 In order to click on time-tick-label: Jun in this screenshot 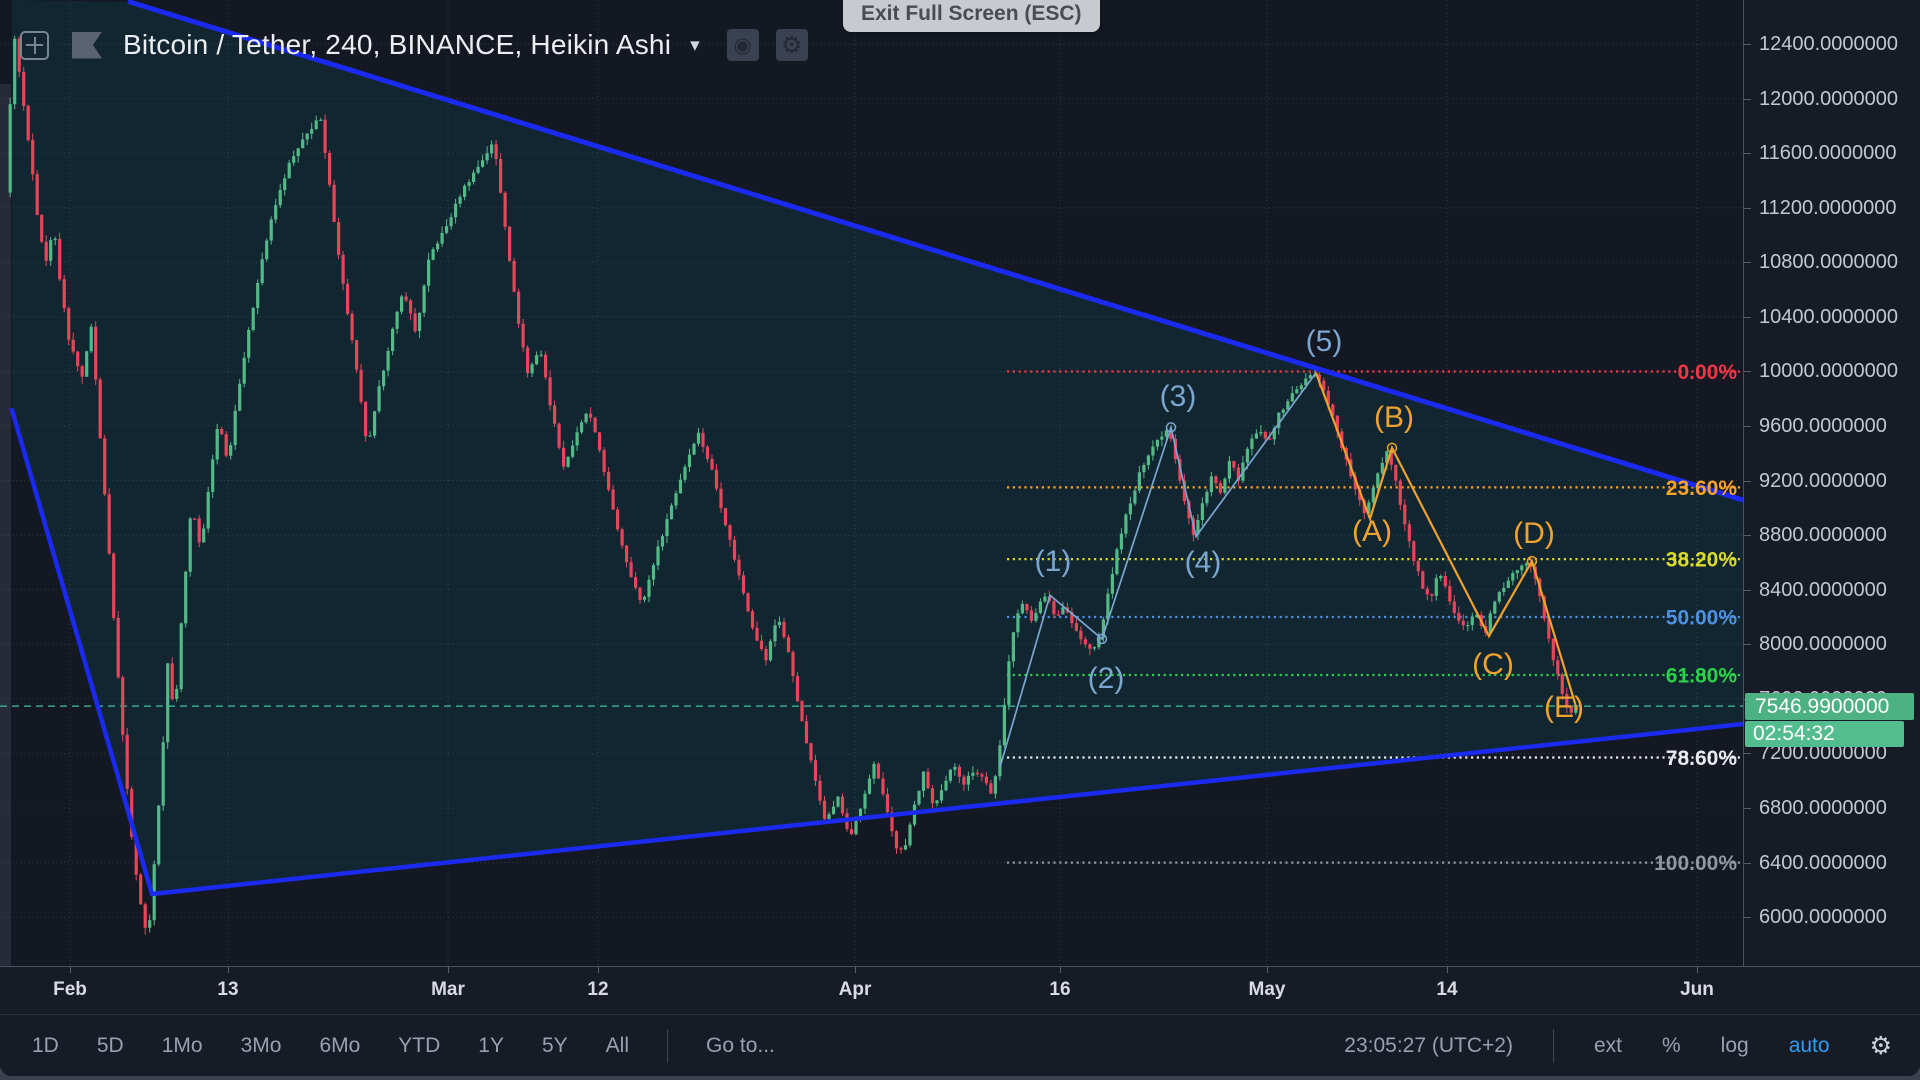, I will do `click(1697, 989)`.